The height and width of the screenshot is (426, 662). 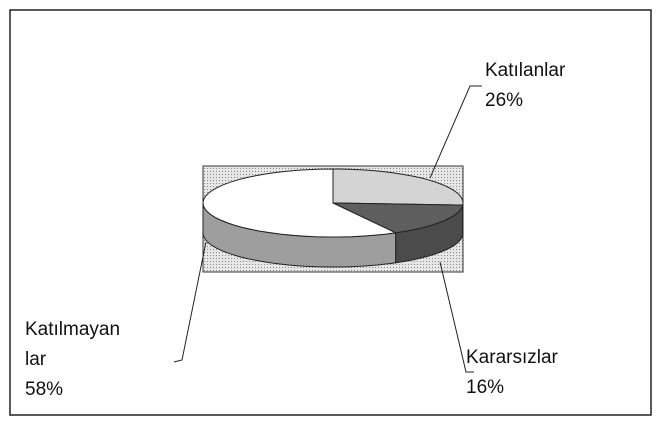 I want to click on slice-label: Katılmayan lar 58%, so click(x=73, y=359).